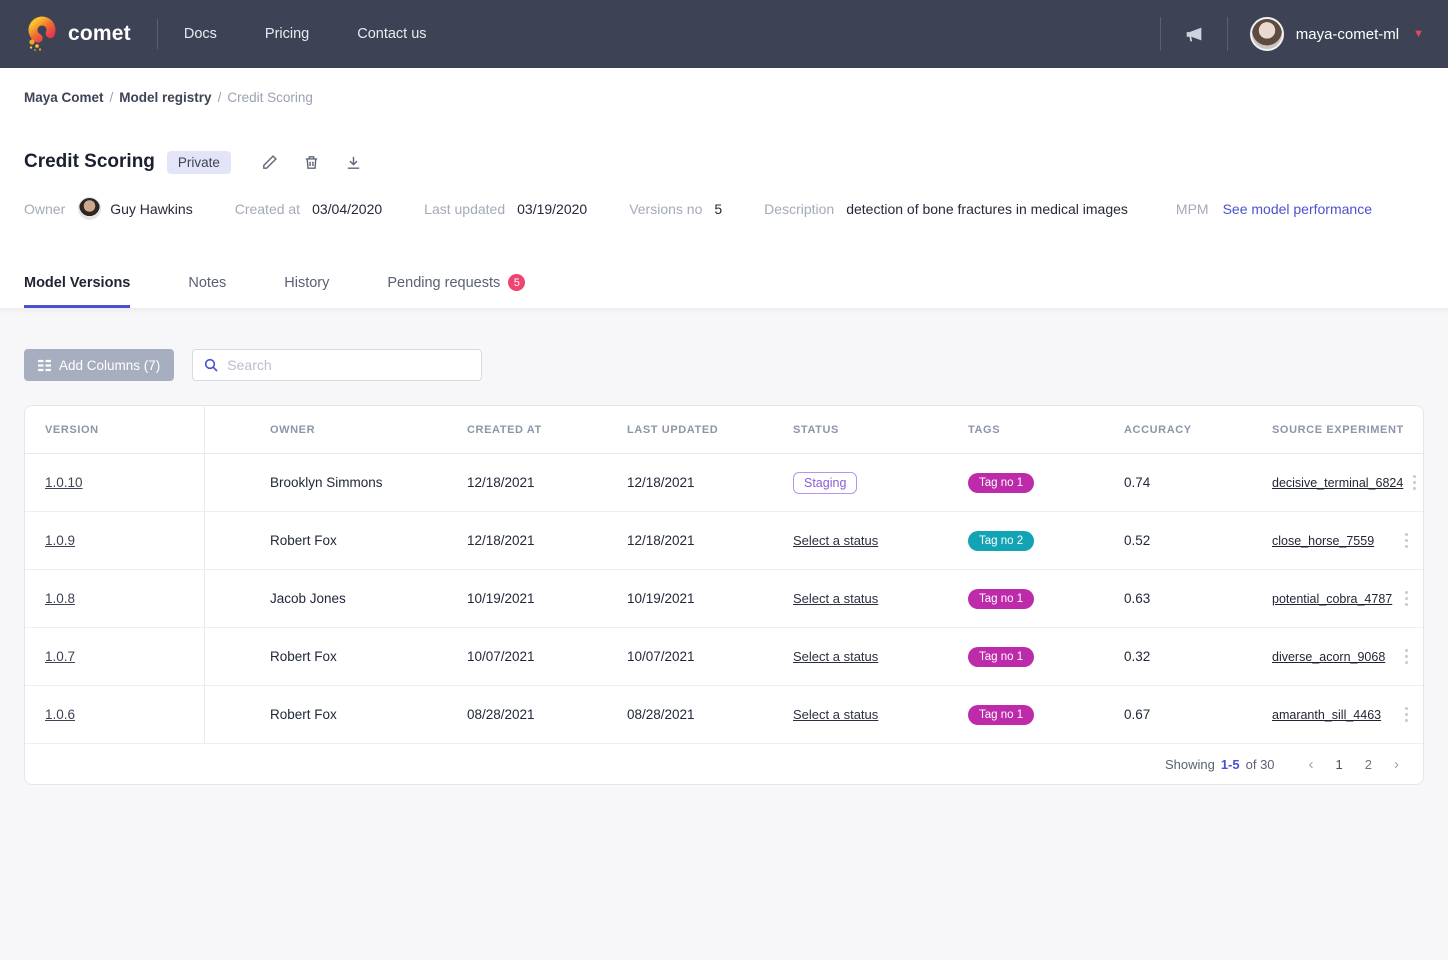 The image size is (1448, 960). I want to click on source-experiment-cell: potential_cobra_4787, so click(1313, 598).